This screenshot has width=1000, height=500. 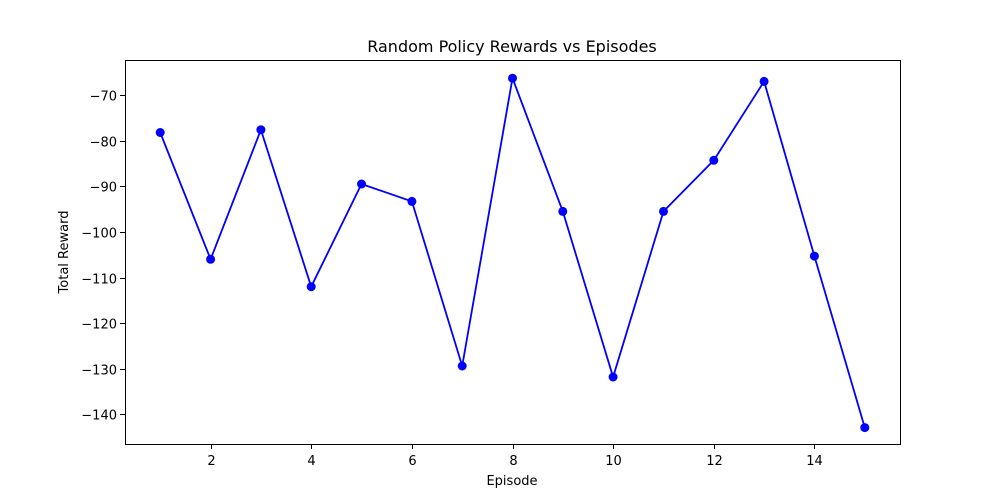 What do you see at coordinates (211, 461) in the screenshot?
I see `x-tick-label: 2` at bounding box center [211, 461].